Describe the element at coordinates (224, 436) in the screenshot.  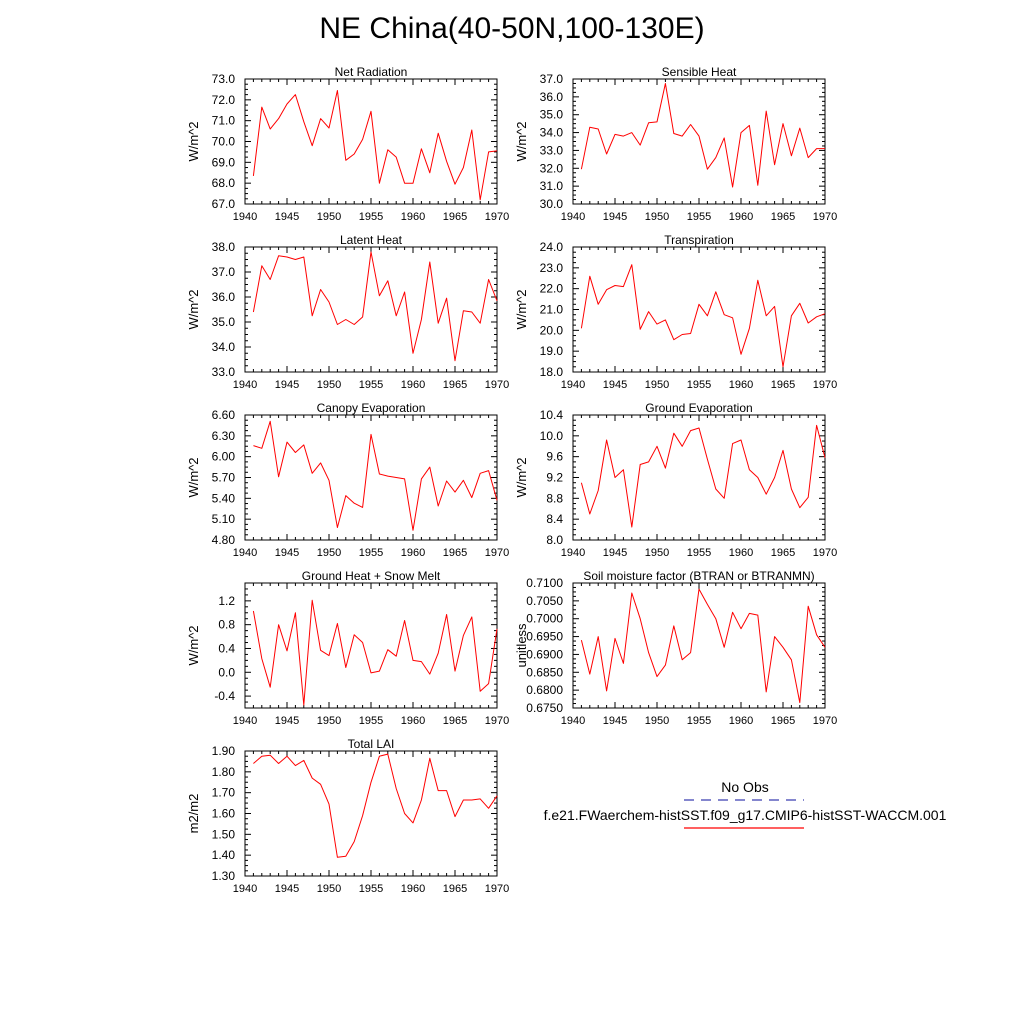
I see `y-tick-label: 6.30` at that location.